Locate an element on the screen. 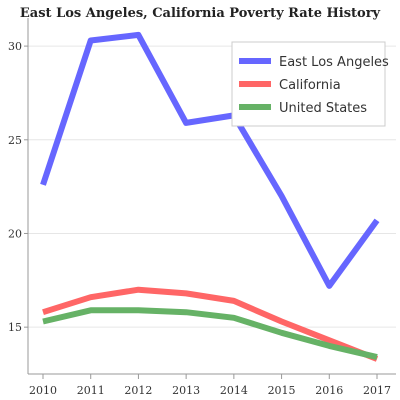 This screenshot has height=400, width=400. x-tick-label-2013: 2013 is located at coordinates (186, 390).